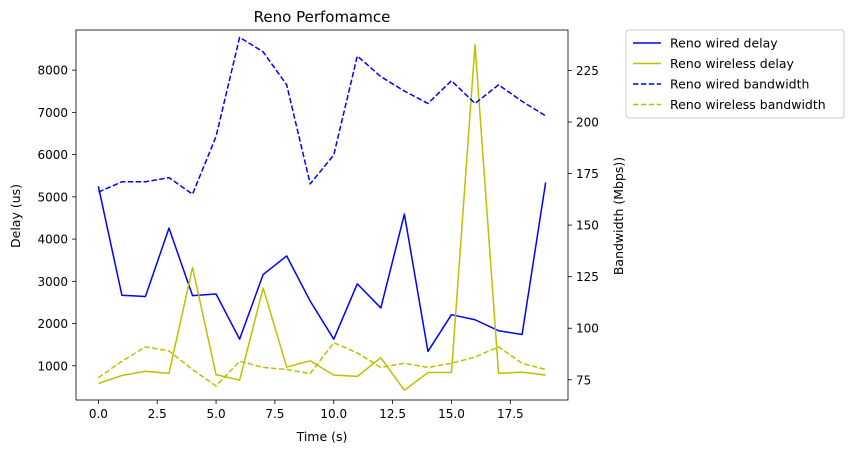  Describe the element at coordinates (322, 17) in the screenshot. I see `chart-title: Reno Perfomamce` at that location.